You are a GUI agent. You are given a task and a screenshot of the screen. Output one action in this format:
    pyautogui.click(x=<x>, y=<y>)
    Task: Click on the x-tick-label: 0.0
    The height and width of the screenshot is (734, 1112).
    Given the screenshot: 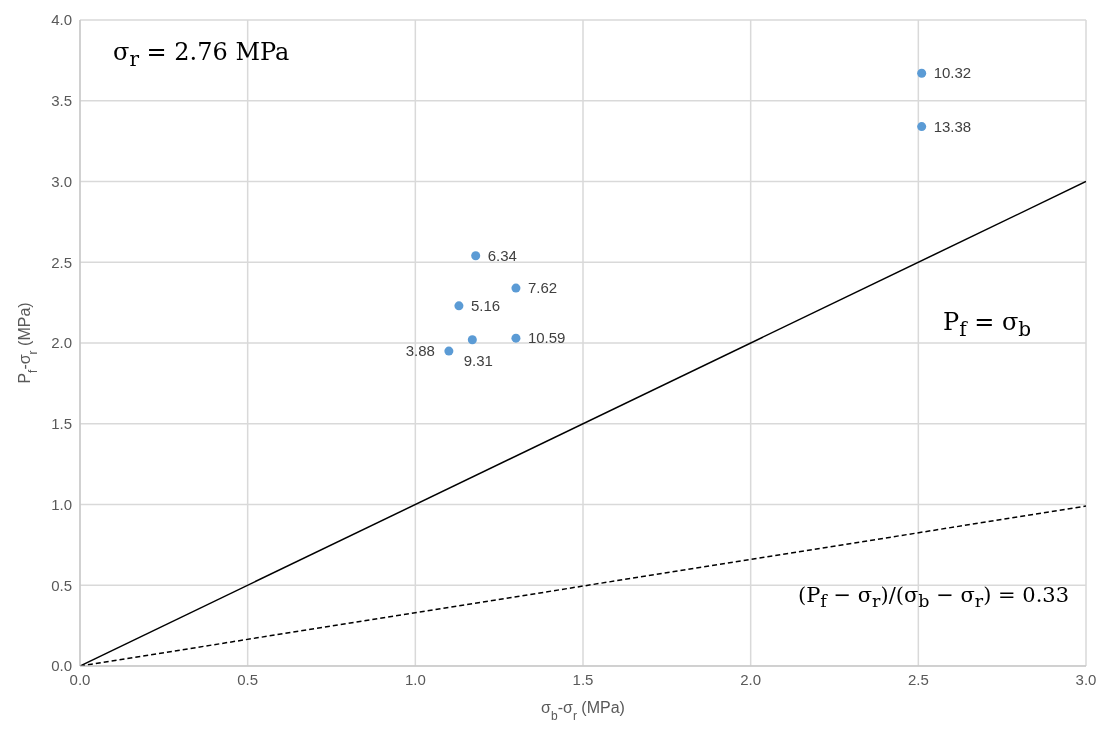 What is the action you would take?
    pyautogui.click(x=80, y=679)
    